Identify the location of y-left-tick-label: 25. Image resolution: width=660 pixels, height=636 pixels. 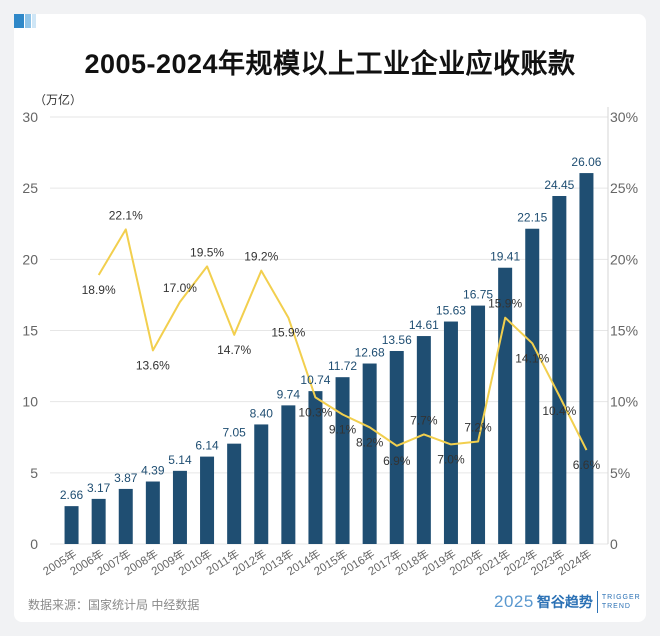
(30, 188).